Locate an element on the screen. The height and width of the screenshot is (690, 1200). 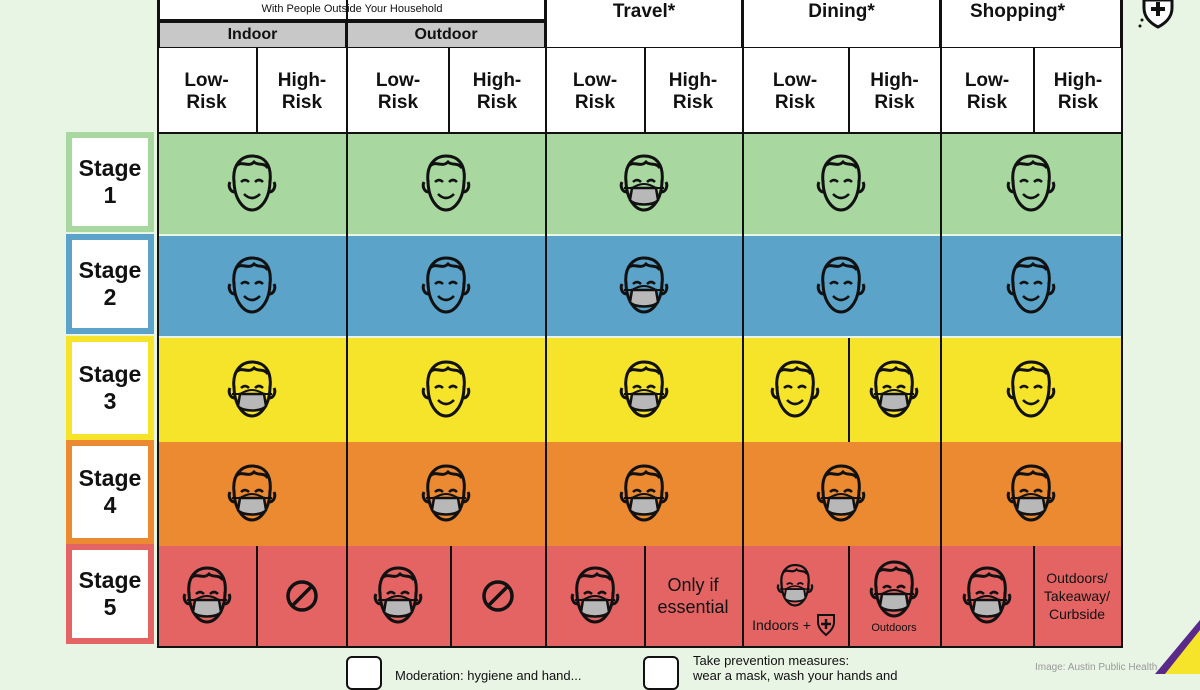
stage-2-label: Stage 2 is located at coordinates (110, 284).